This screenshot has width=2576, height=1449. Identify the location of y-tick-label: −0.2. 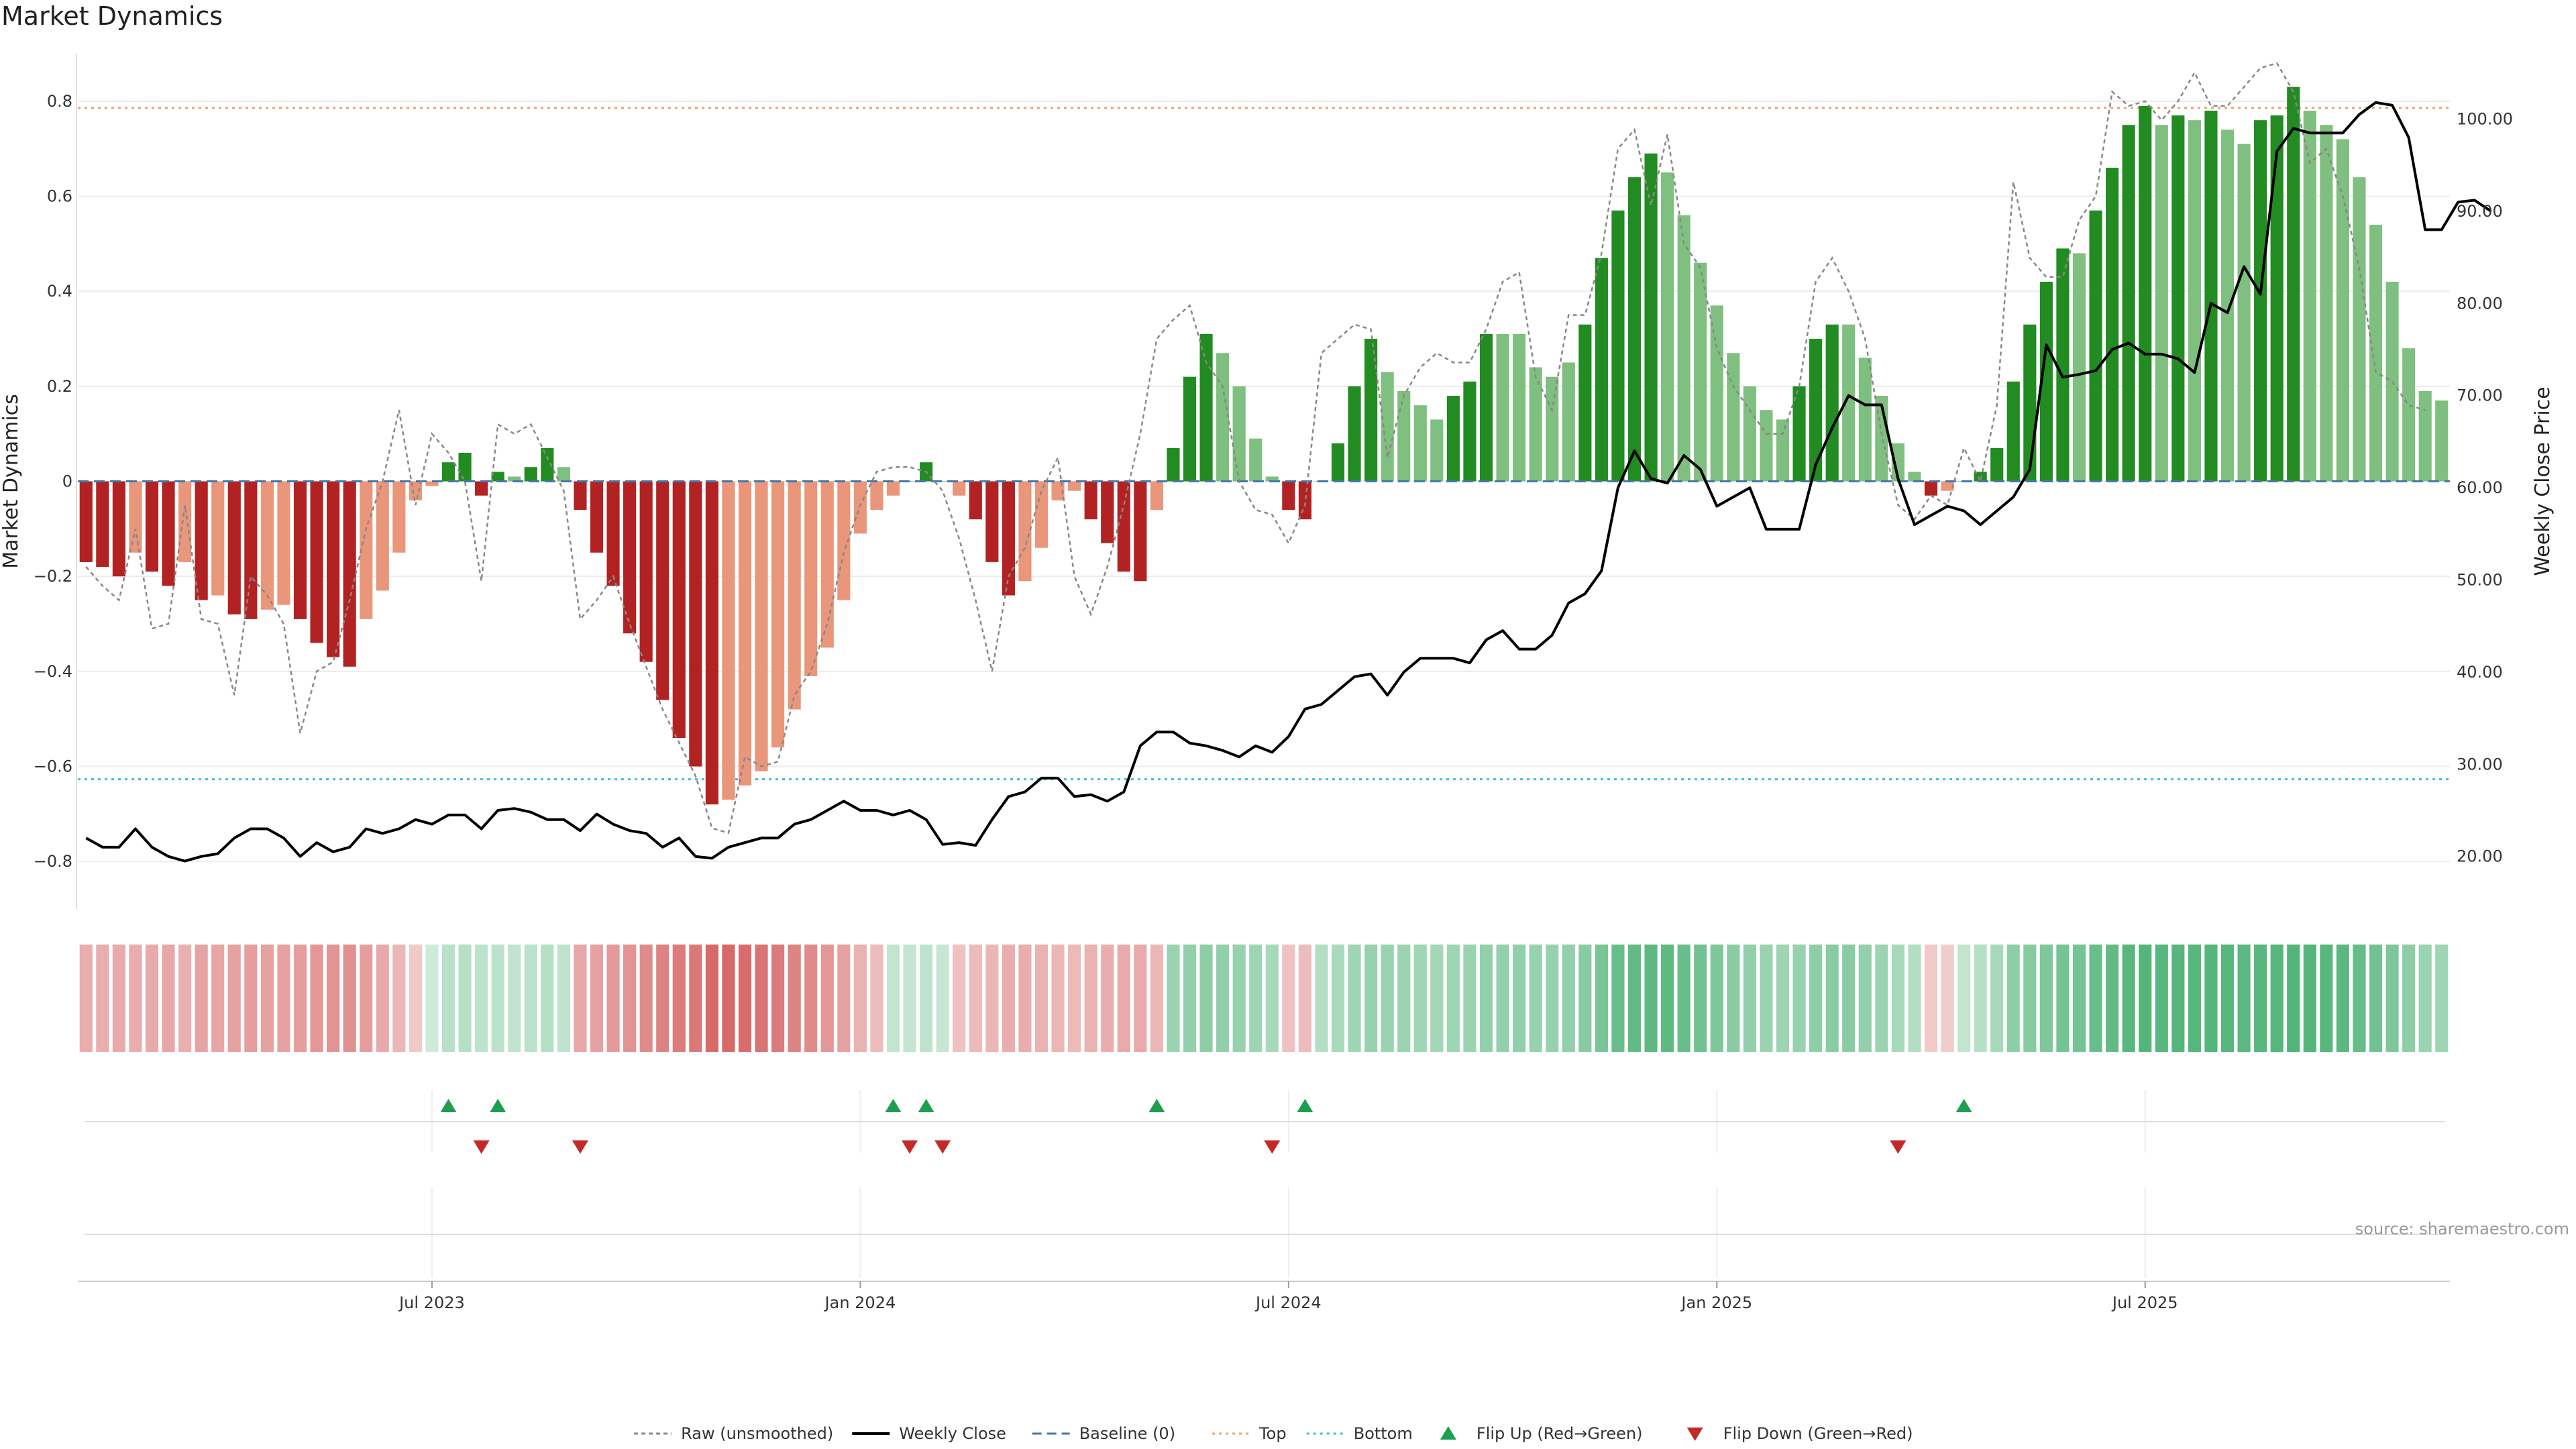
(53, 576).